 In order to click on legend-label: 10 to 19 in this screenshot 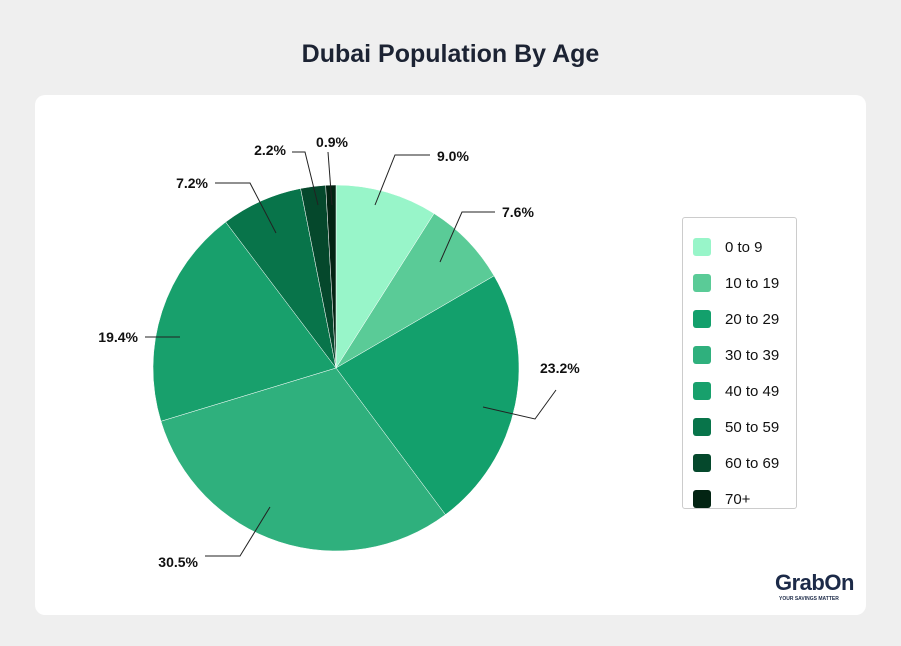, I will do `click(752, 283)`.